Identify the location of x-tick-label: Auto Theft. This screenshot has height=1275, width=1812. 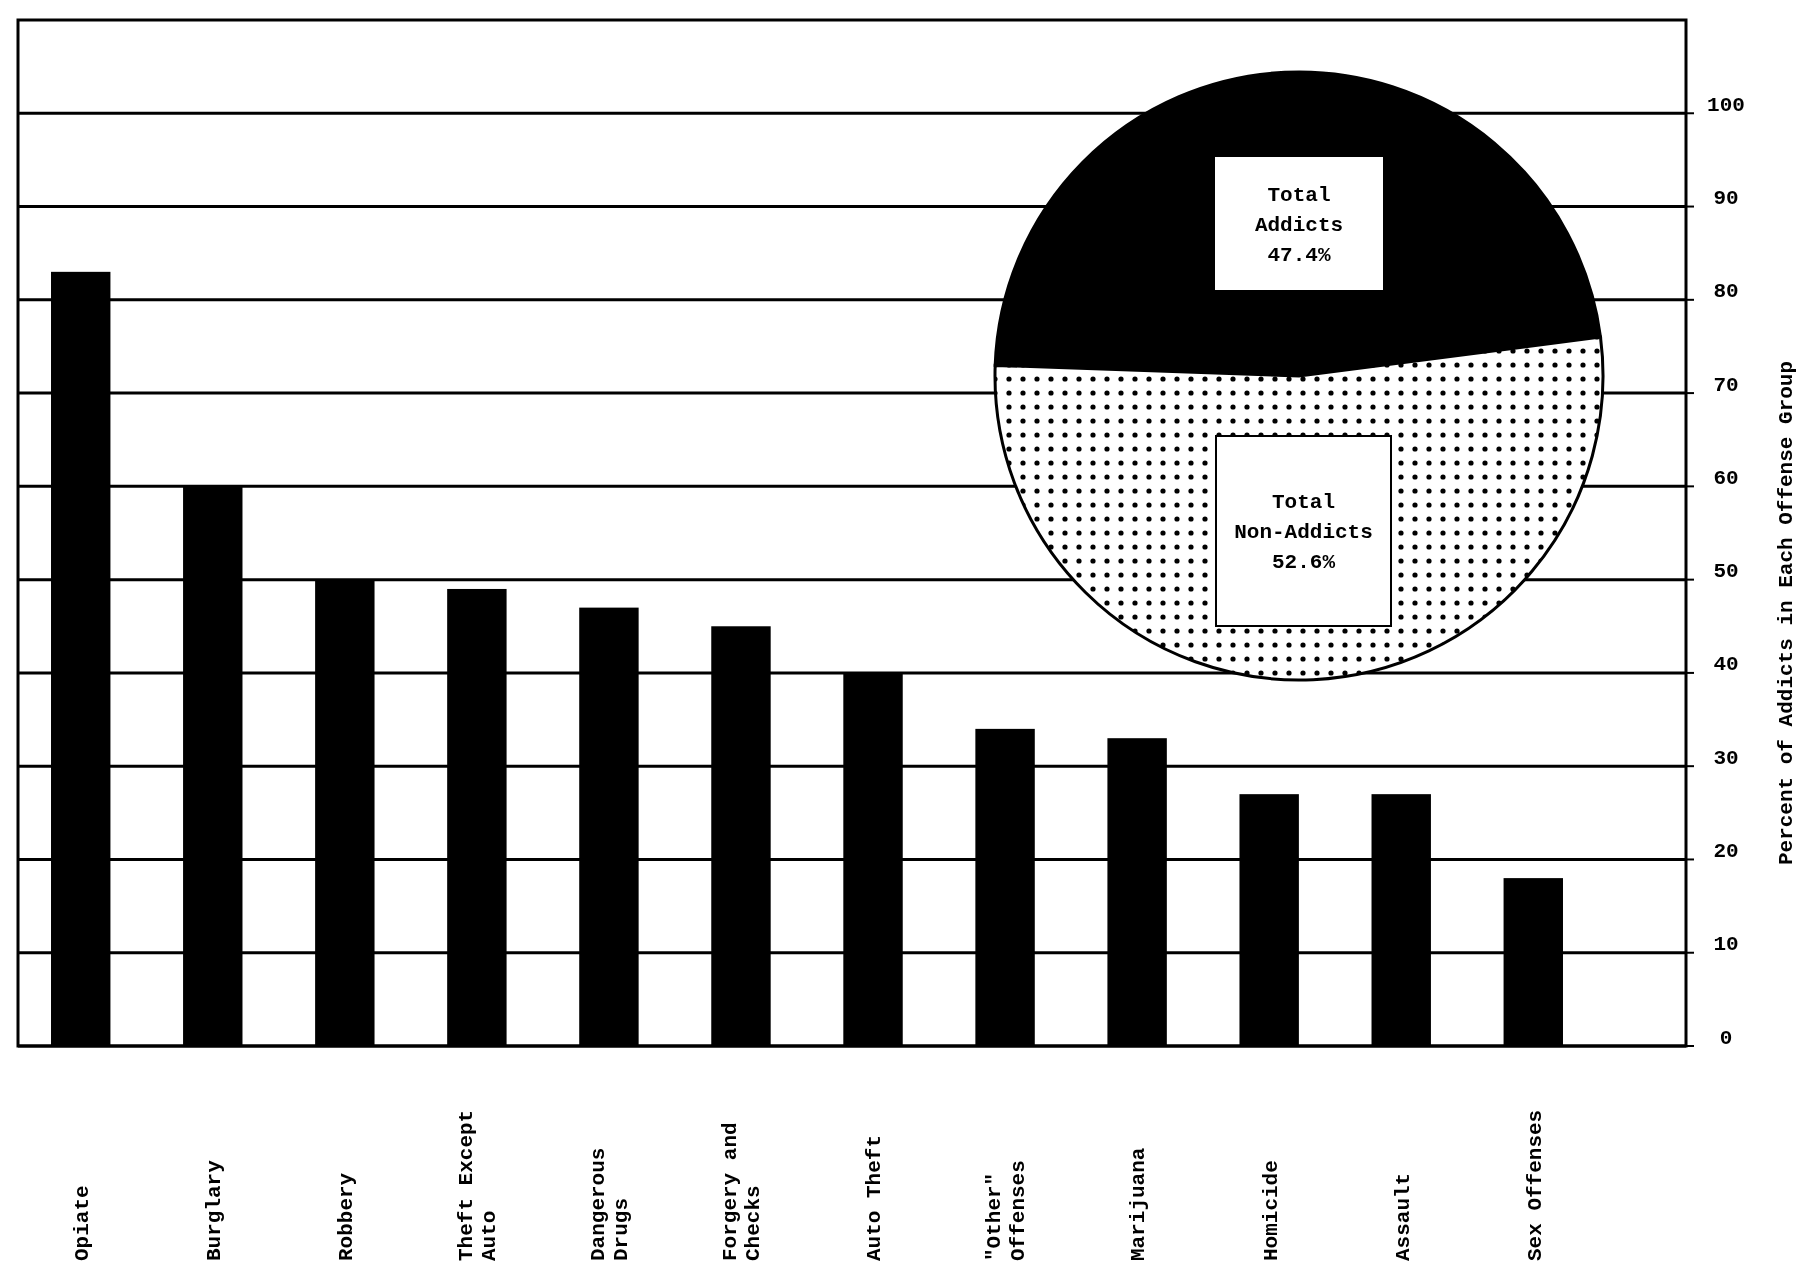
(875, 1197).